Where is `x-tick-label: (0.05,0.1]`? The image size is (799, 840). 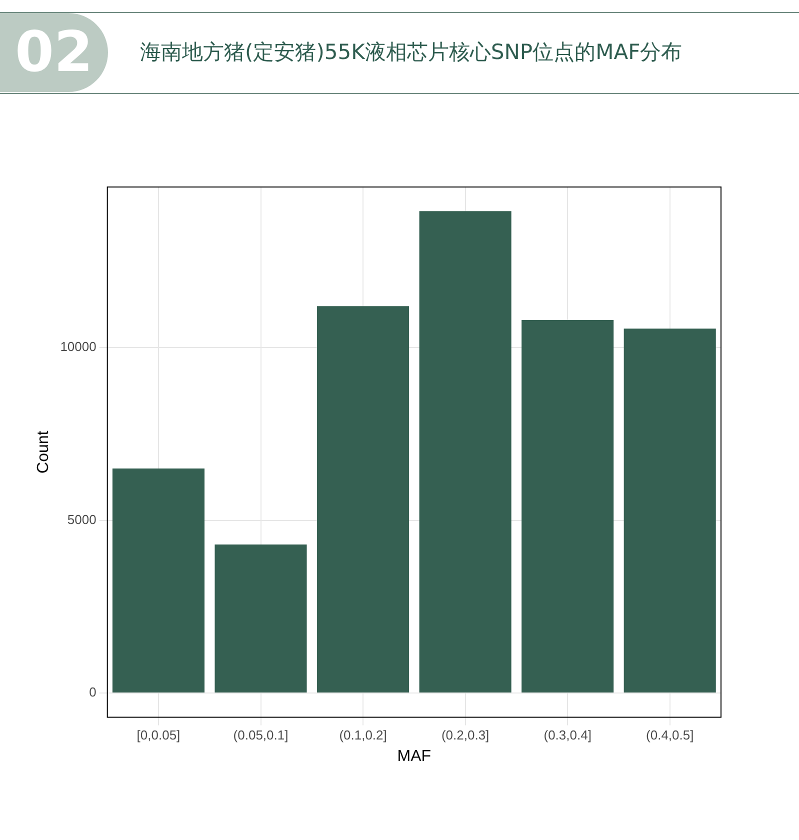
x-tick-label: (0.05,0.1] is located at coordinates (260, 735).